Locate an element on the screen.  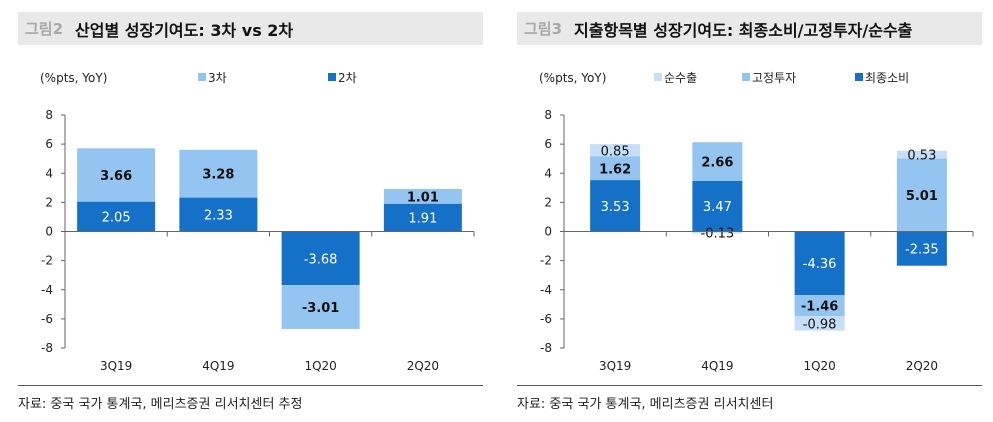
figure-number: 그림3 is located at coordinates (543, 29).